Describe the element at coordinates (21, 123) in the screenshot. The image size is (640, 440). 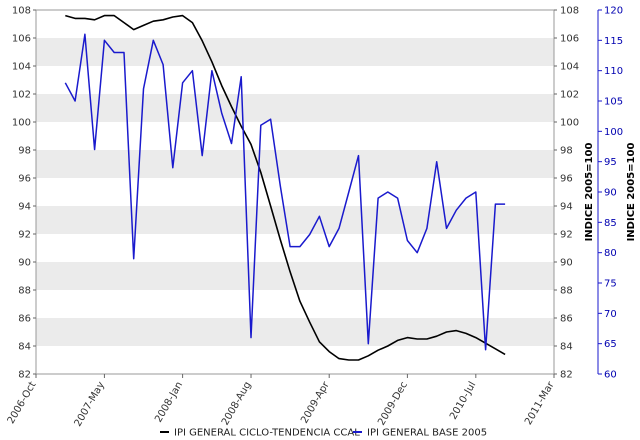
I see `left-tick-label: 100` at that location.